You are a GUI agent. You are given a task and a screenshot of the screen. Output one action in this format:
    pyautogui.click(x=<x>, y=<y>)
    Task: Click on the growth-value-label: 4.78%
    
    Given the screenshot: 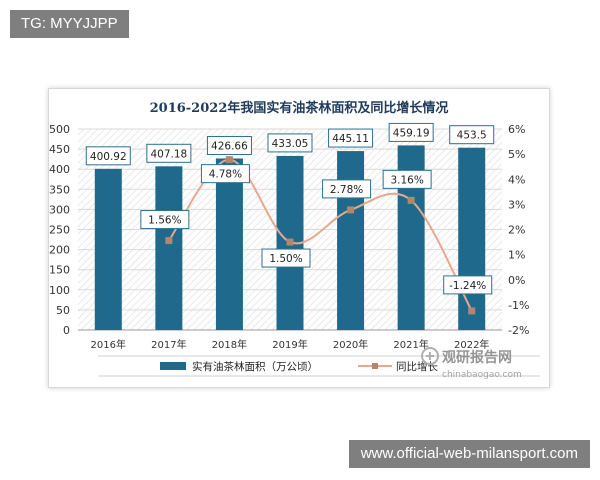 What is the action you would take?
    pyautogui.click(x=225, y=175)
    